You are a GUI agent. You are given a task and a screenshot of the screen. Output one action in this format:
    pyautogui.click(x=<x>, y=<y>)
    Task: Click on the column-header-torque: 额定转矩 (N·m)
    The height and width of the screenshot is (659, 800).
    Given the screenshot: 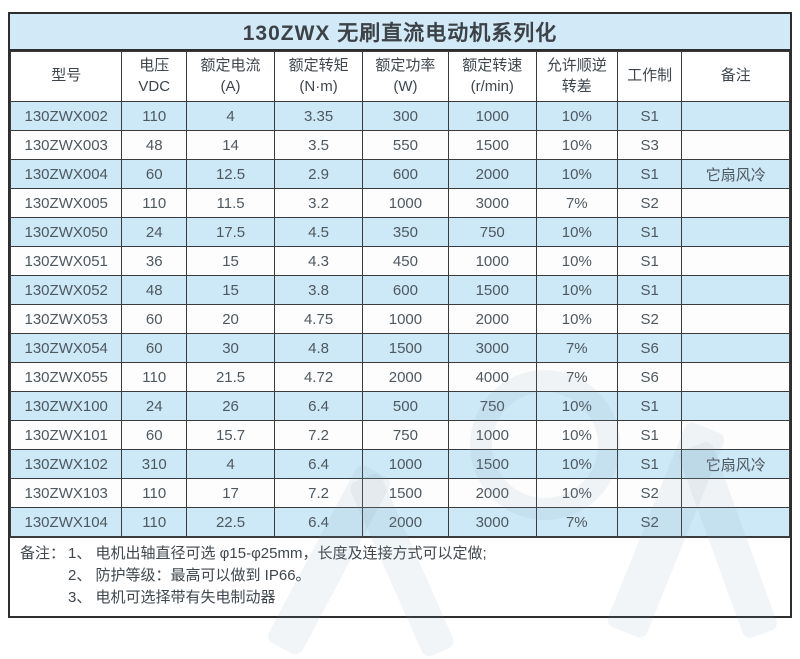 What is the action you would take?
    pyautogui.click(x=319, y=76)
    